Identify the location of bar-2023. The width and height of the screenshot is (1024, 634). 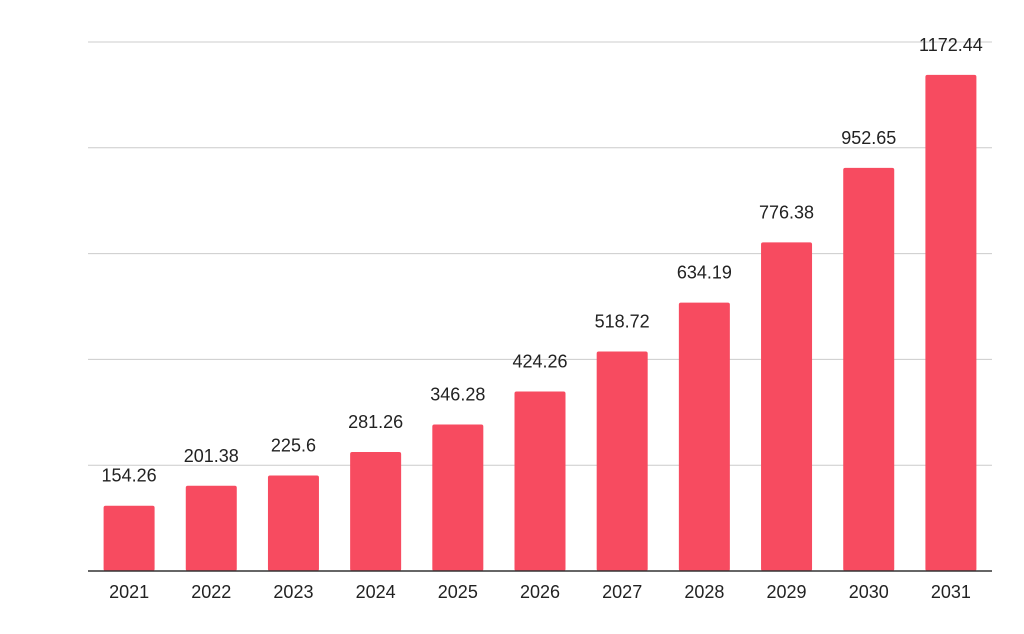
(293, 523).